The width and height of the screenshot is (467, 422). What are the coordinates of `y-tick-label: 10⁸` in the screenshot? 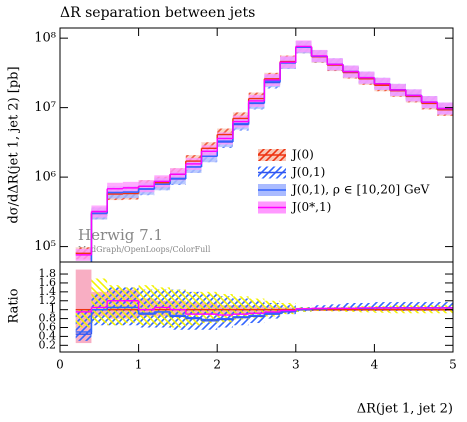 It's located at (45, 38).